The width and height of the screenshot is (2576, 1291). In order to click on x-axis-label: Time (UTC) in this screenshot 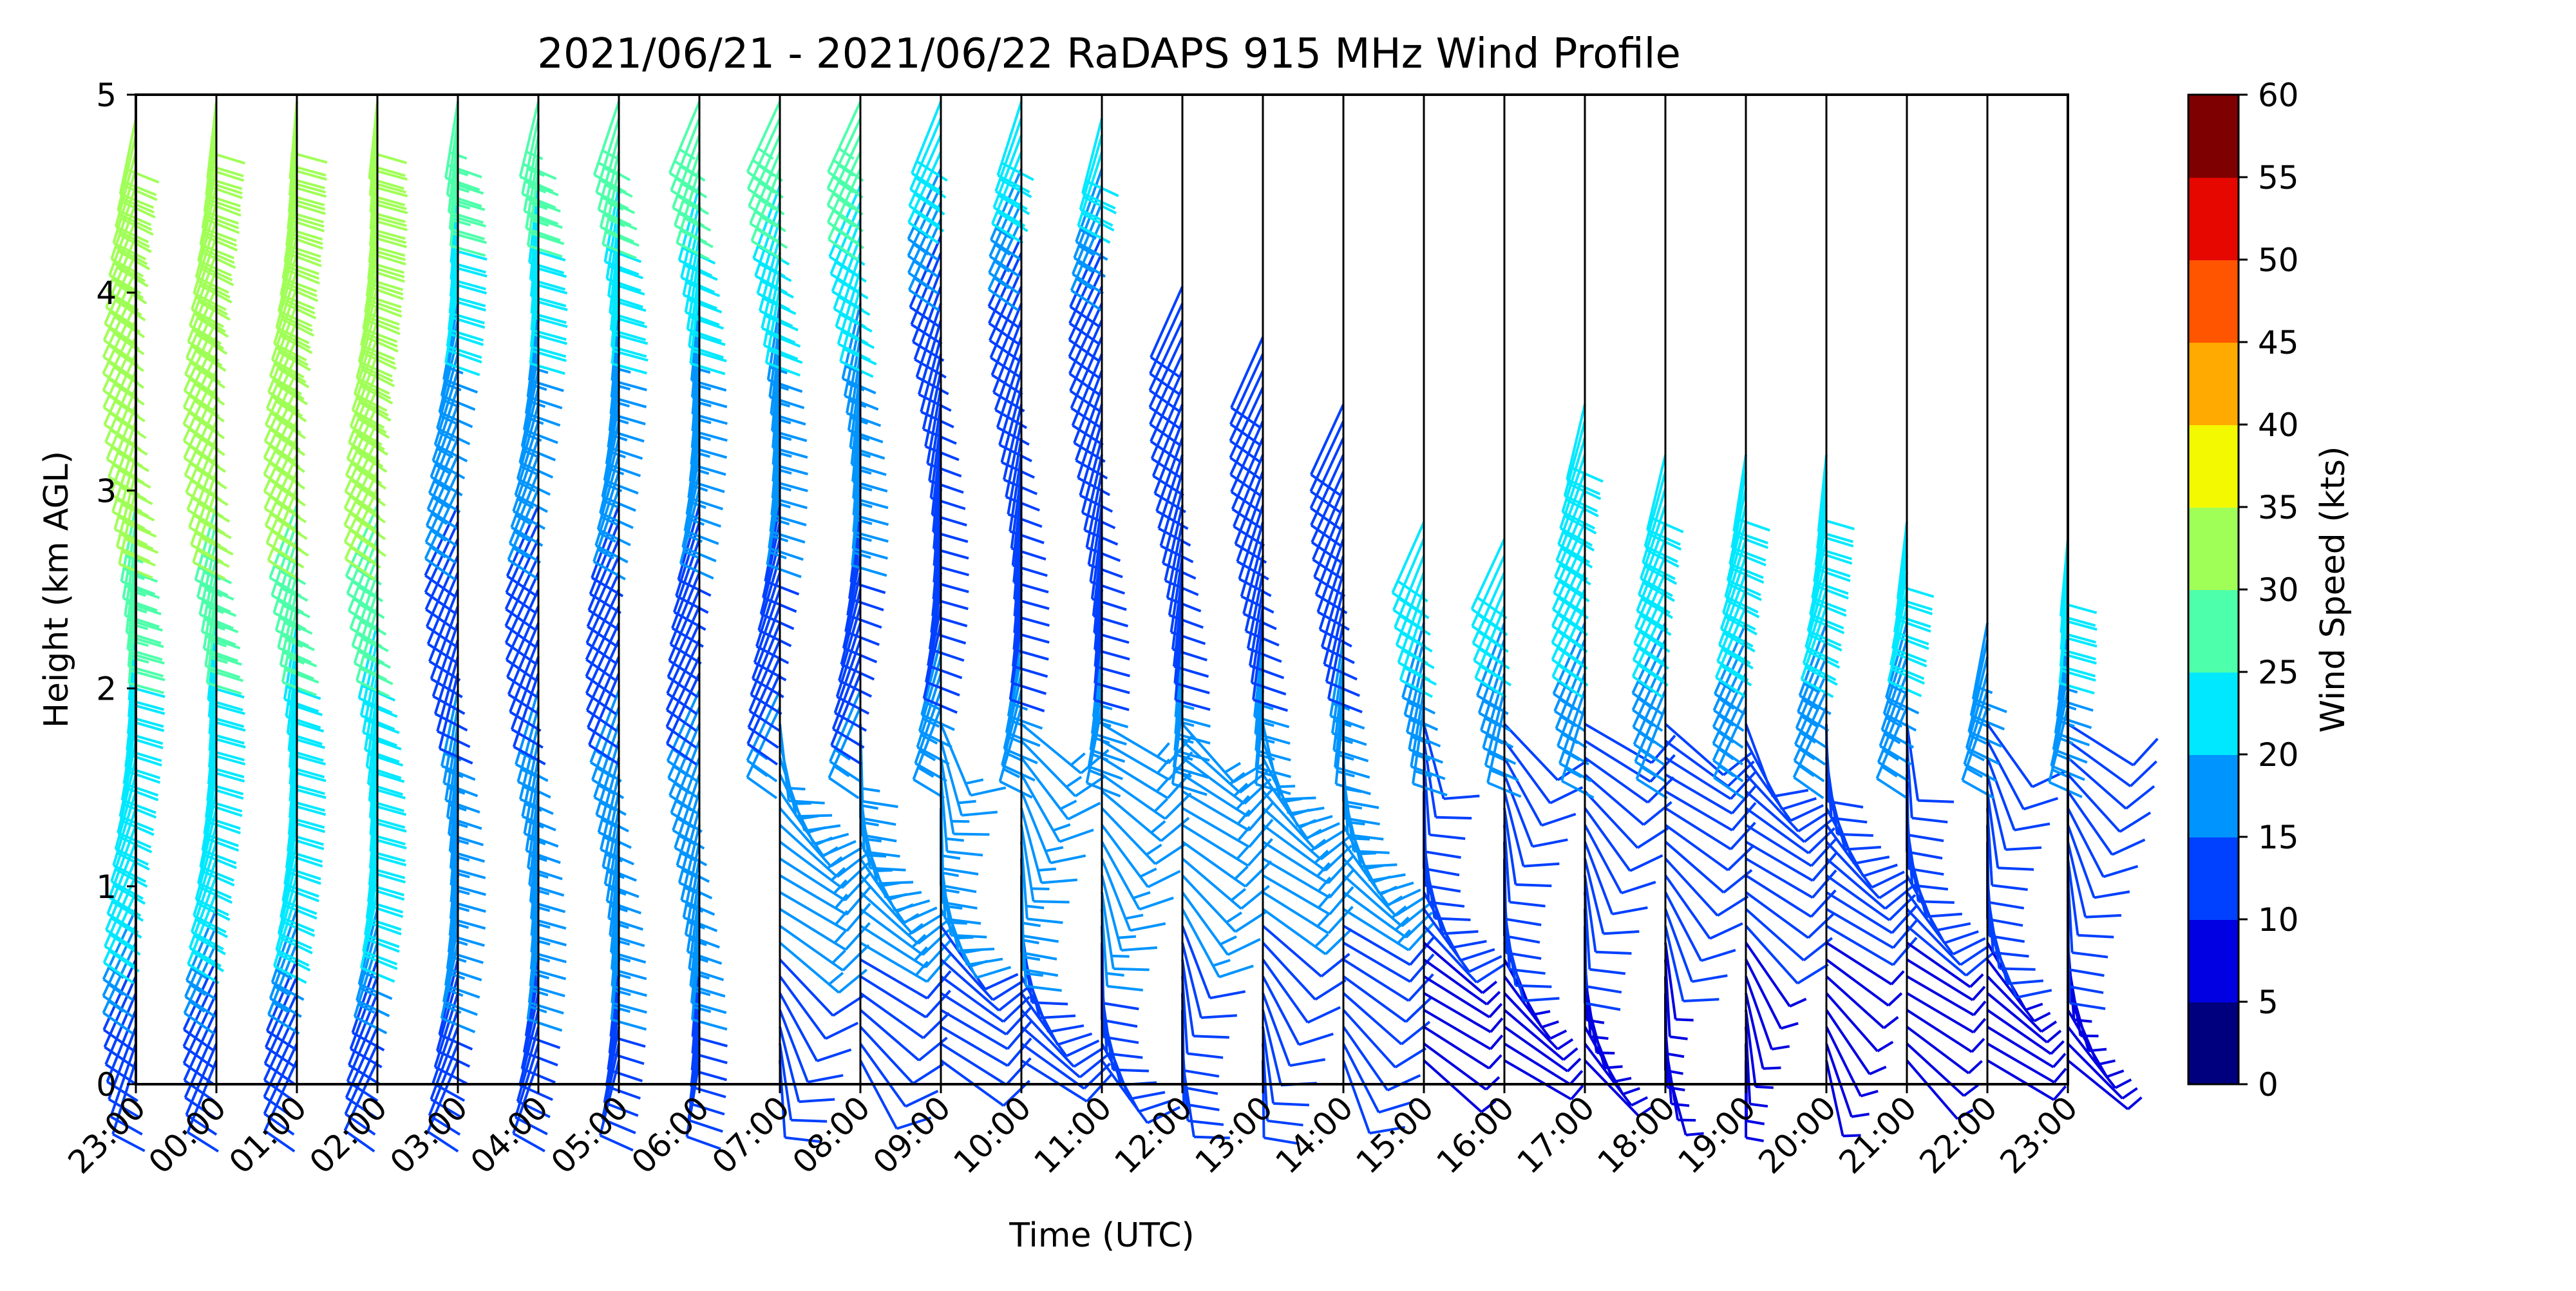, I will do `click(1101, 1235)`.